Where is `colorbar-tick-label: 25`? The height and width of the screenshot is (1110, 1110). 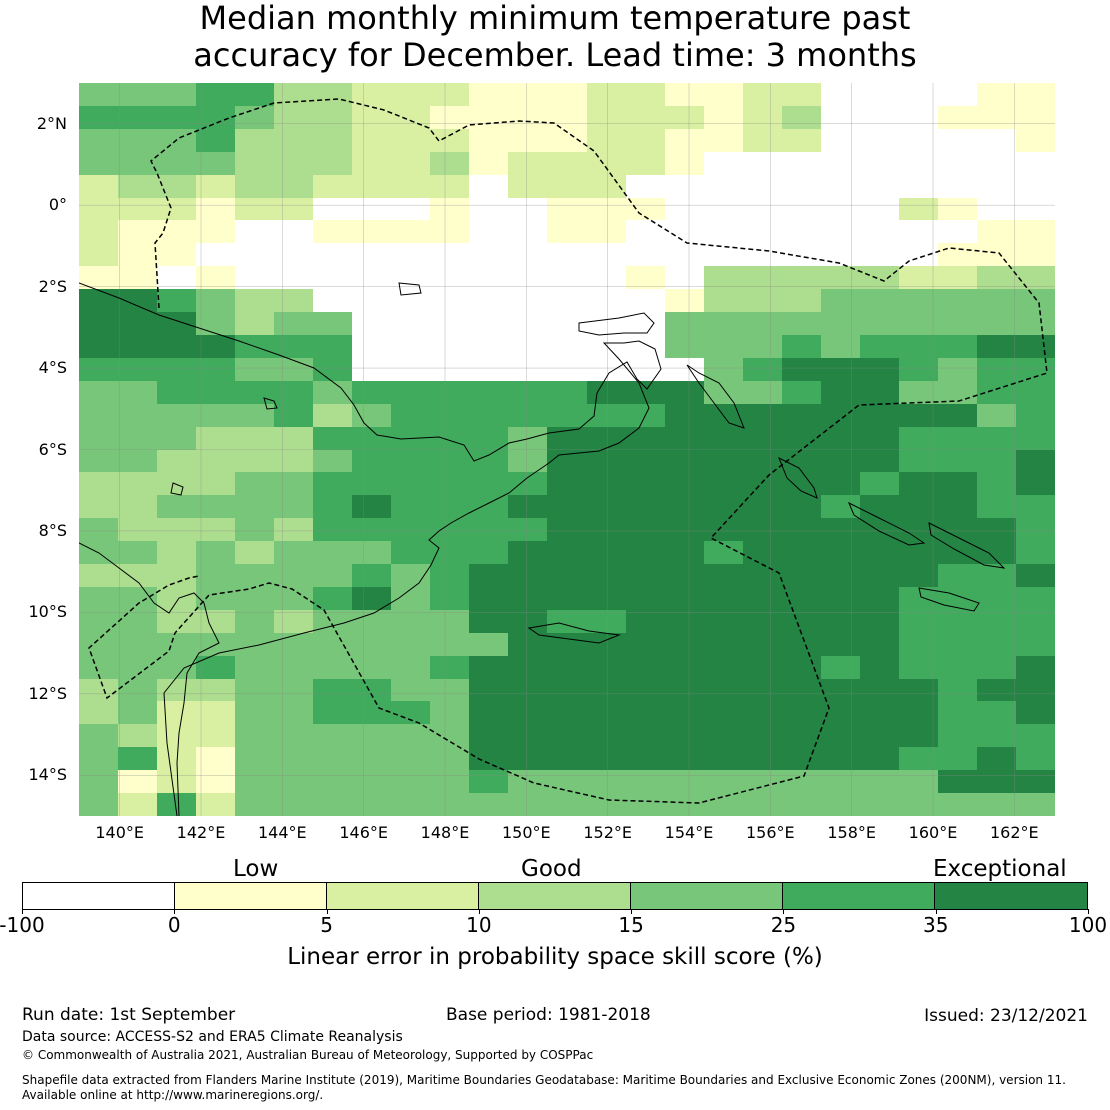 colorbar-tick-label: 25 is located at coordinates (783, 925).